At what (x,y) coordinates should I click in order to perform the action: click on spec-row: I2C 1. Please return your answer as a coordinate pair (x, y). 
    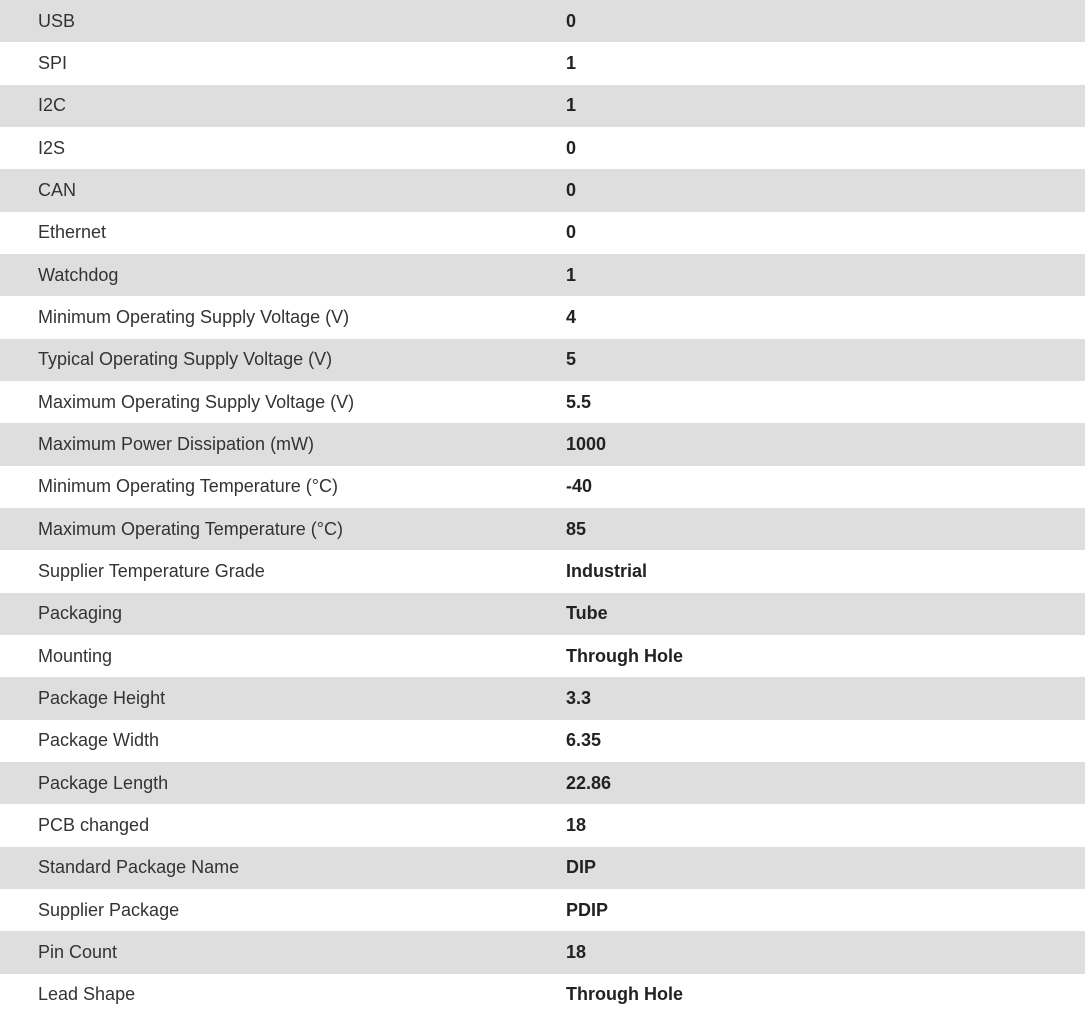
    Looking at the image, I should click on (542, 105).